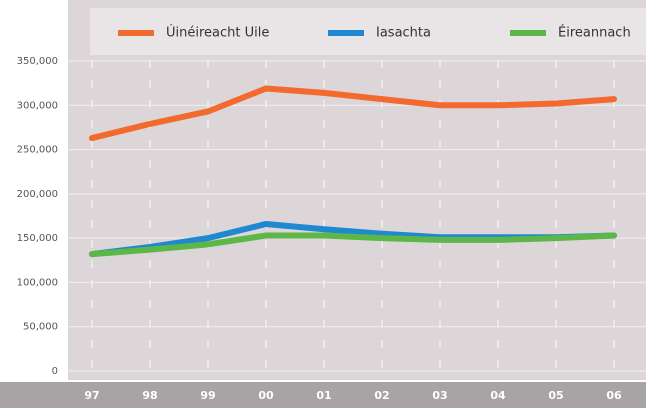 This screenshot has height=408, width=646. I want to click on x-tick-label: 98, so click(149, 395).